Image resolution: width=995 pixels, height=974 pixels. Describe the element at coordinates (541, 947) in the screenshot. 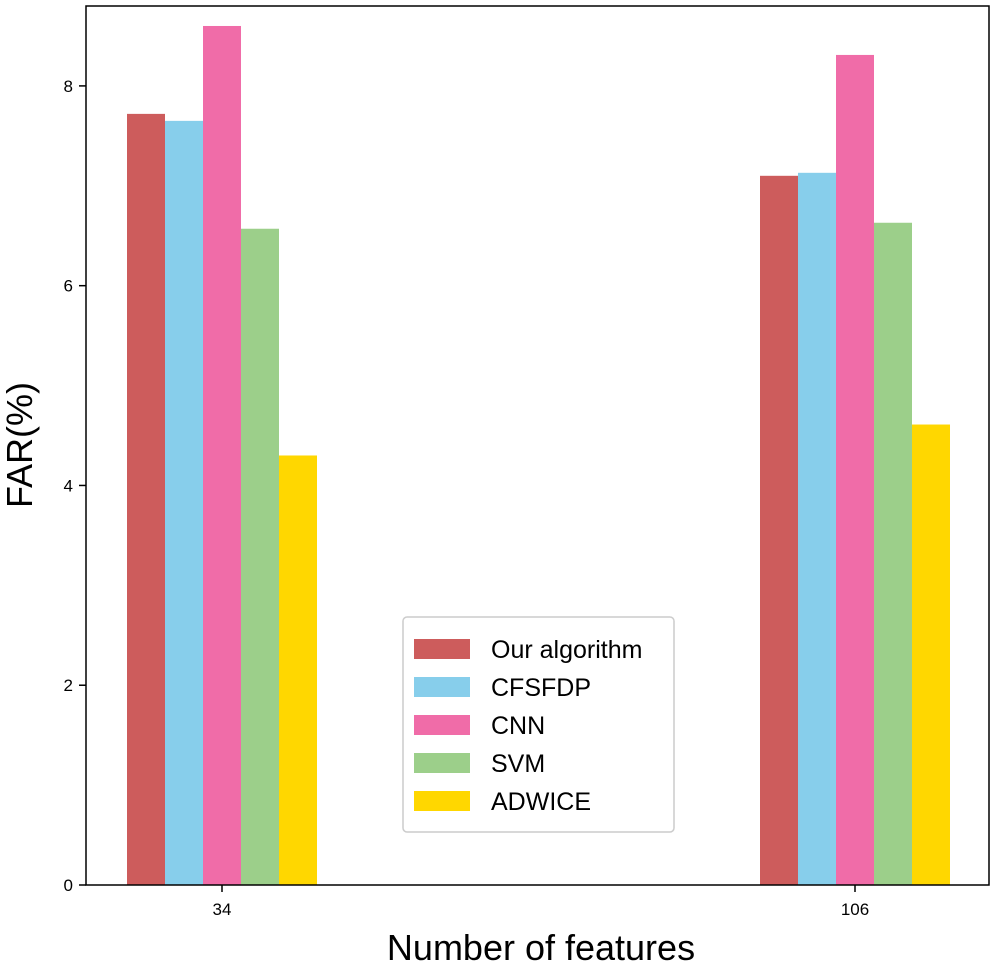

I see `x-axis-label: Number of features` at that location.